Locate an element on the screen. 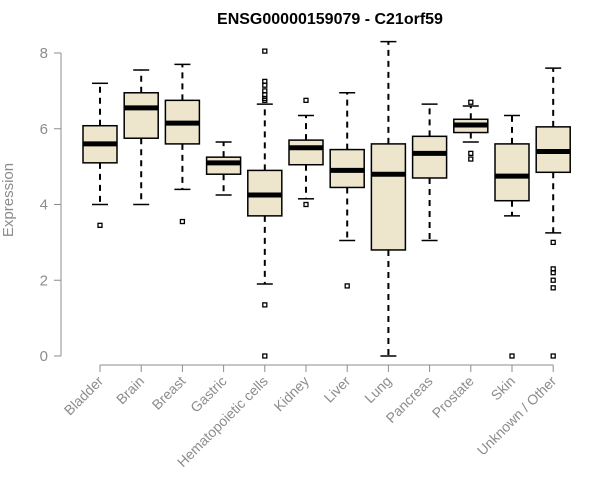 This screenshot has height=500, width=600. box-group-breast is located at coordinates (182, 144).